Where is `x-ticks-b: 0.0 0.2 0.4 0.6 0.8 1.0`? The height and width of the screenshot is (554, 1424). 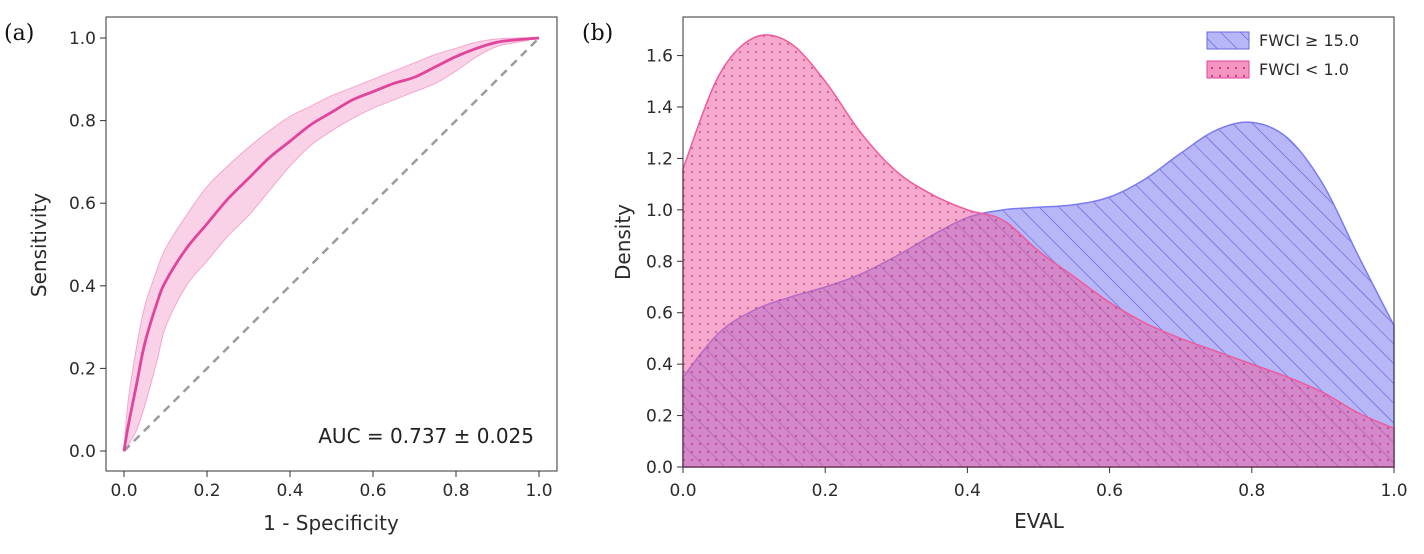
x-ticks-b: 0.0 0.2 0.4 0.6 0.8 1.0 is located at coordinates (1038, 484).